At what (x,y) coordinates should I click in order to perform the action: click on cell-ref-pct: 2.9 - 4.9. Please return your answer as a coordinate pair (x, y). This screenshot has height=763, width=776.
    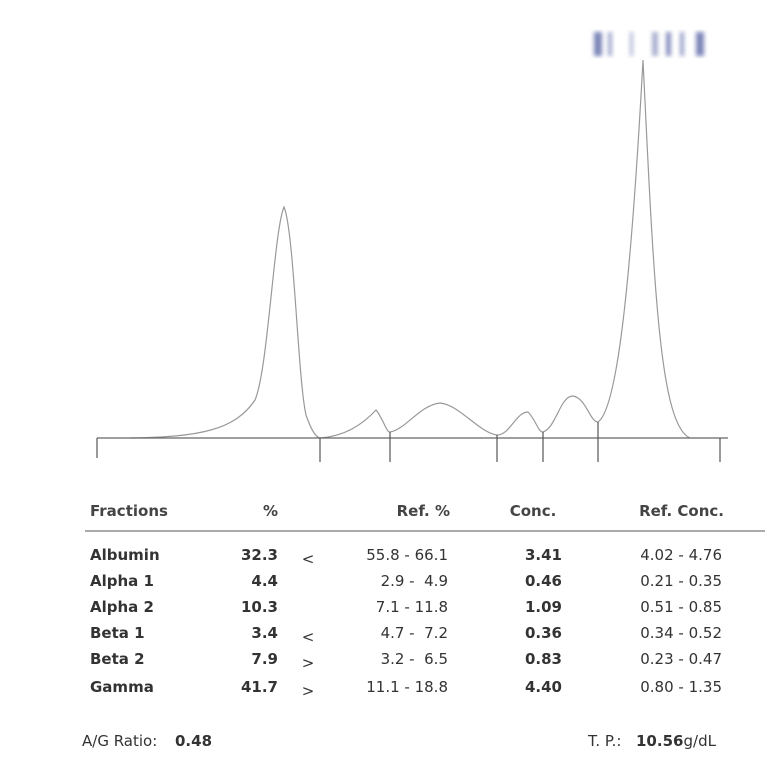
    Looking at the image, I should click on (414, 581).